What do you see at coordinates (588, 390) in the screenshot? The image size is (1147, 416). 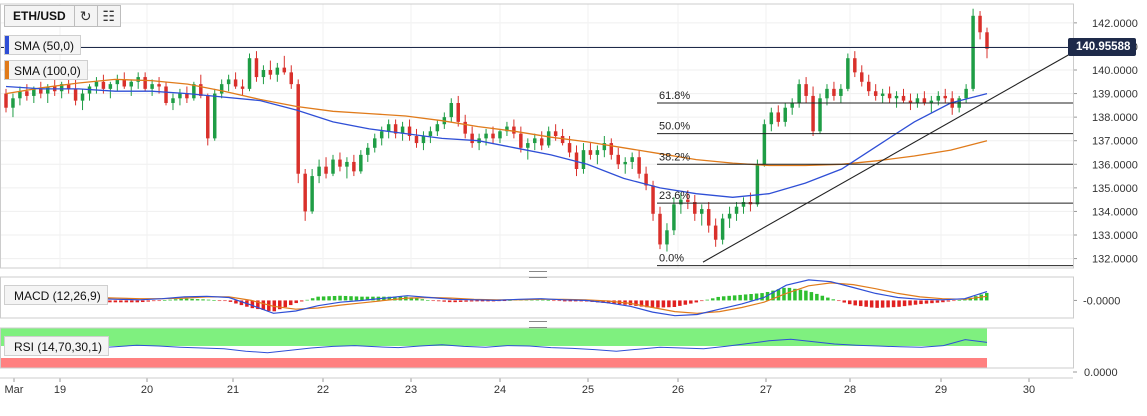 I see `date-tick-label: 25` at bounding box center [588, 390].